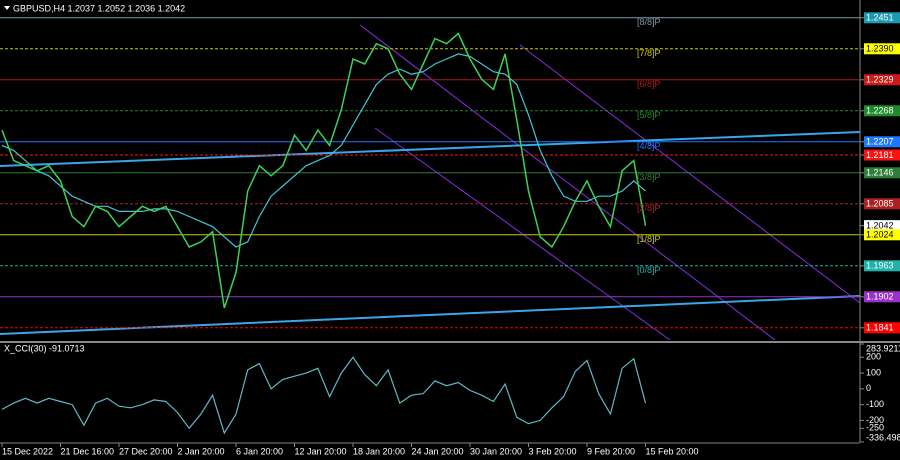 The image size is (900, 460). I want to click on y-tick-label: 1.1902, so click(880, 297).